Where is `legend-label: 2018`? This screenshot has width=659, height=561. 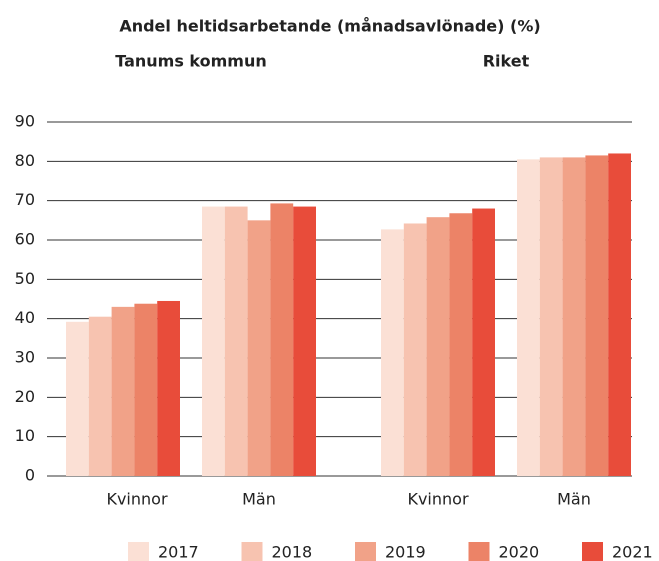
legend-label: 2018 is located at coordinates (292, 552).